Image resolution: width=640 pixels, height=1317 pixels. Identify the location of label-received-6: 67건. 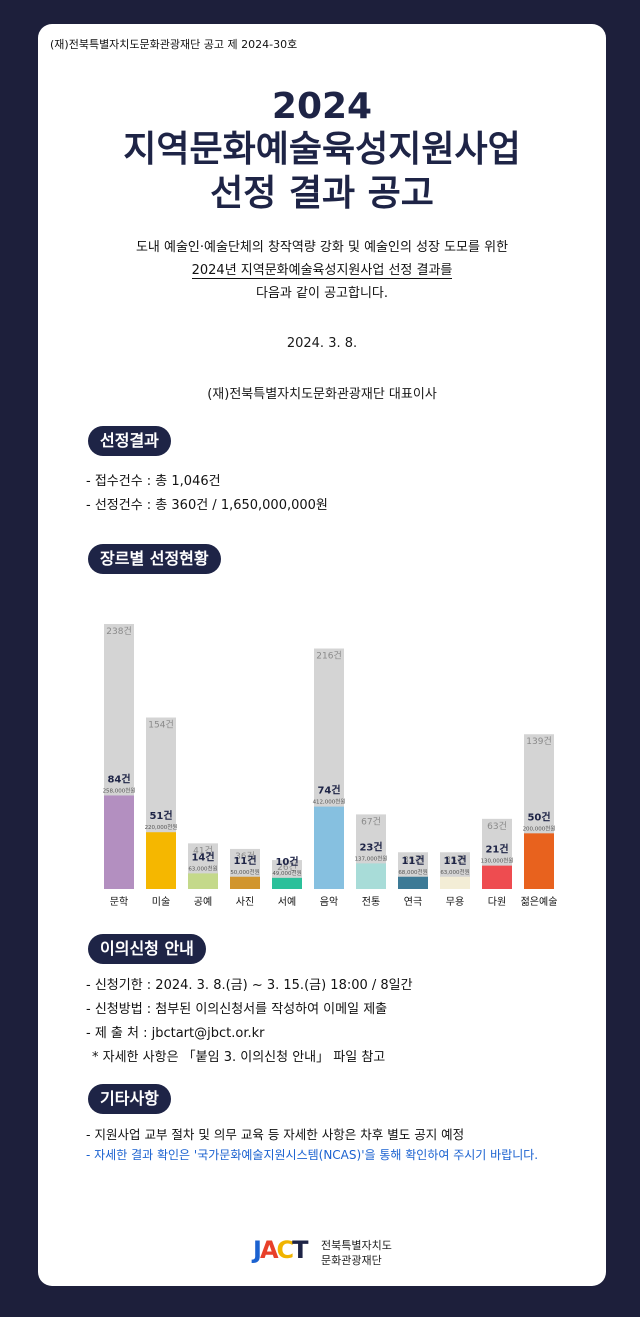
(371, 821).